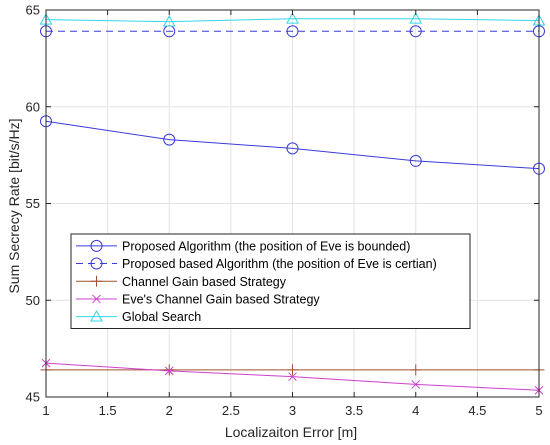  What do you see at coordinates (33, 397) in the screenshot?
I see `y-tick-label: 45` at bounding box center [33, 397].